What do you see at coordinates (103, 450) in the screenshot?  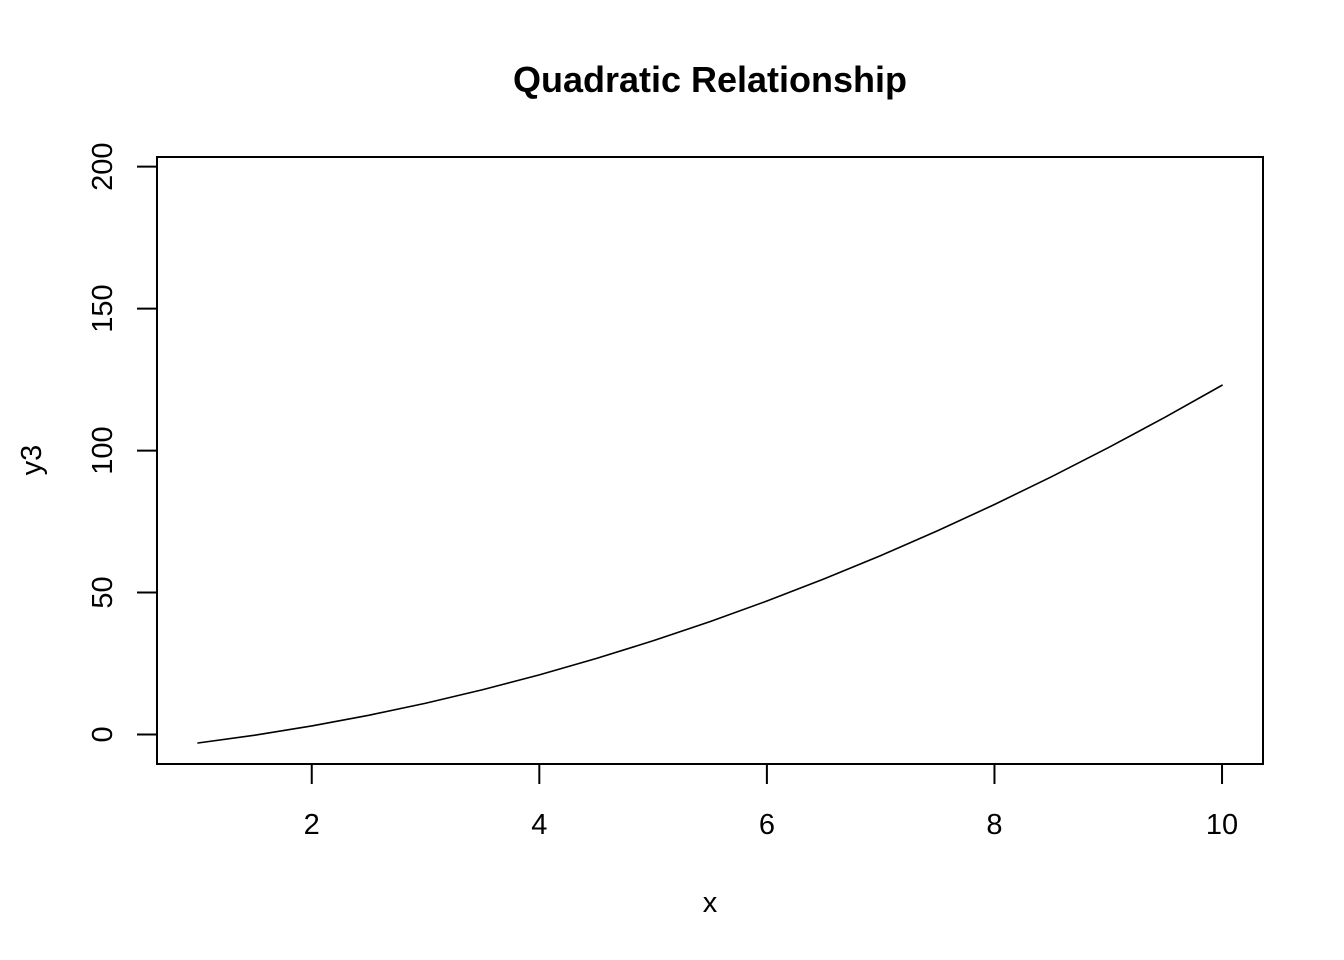 I see `y-tick-label: 100` at bounding box center [103, 450].